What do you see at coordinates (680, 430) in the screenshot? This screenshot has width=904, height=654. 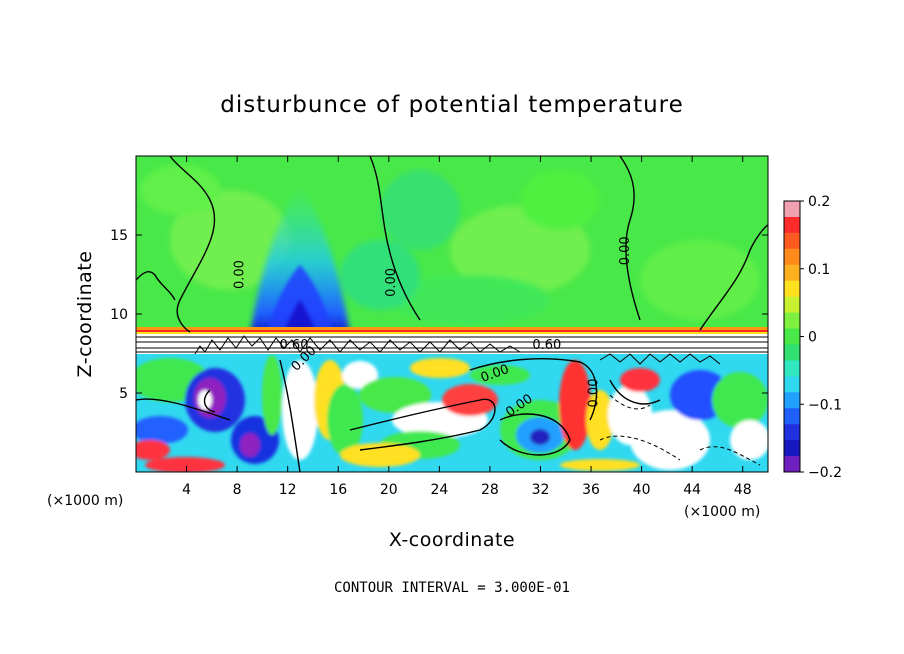 I see `dashed-contours` at bounding box center [680, 430].